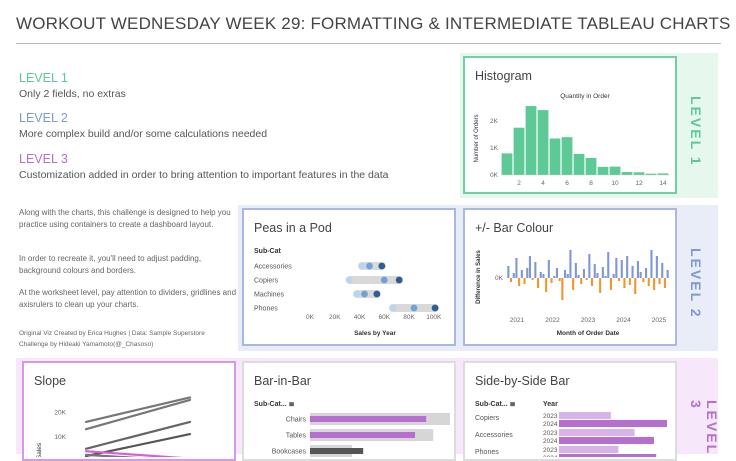 This screenshot has width=736, height=461. What do you see at coordinates (434, 317) in the screenshot?
I see `peas-x-tick: 100K` at bounding box center [434, 317].